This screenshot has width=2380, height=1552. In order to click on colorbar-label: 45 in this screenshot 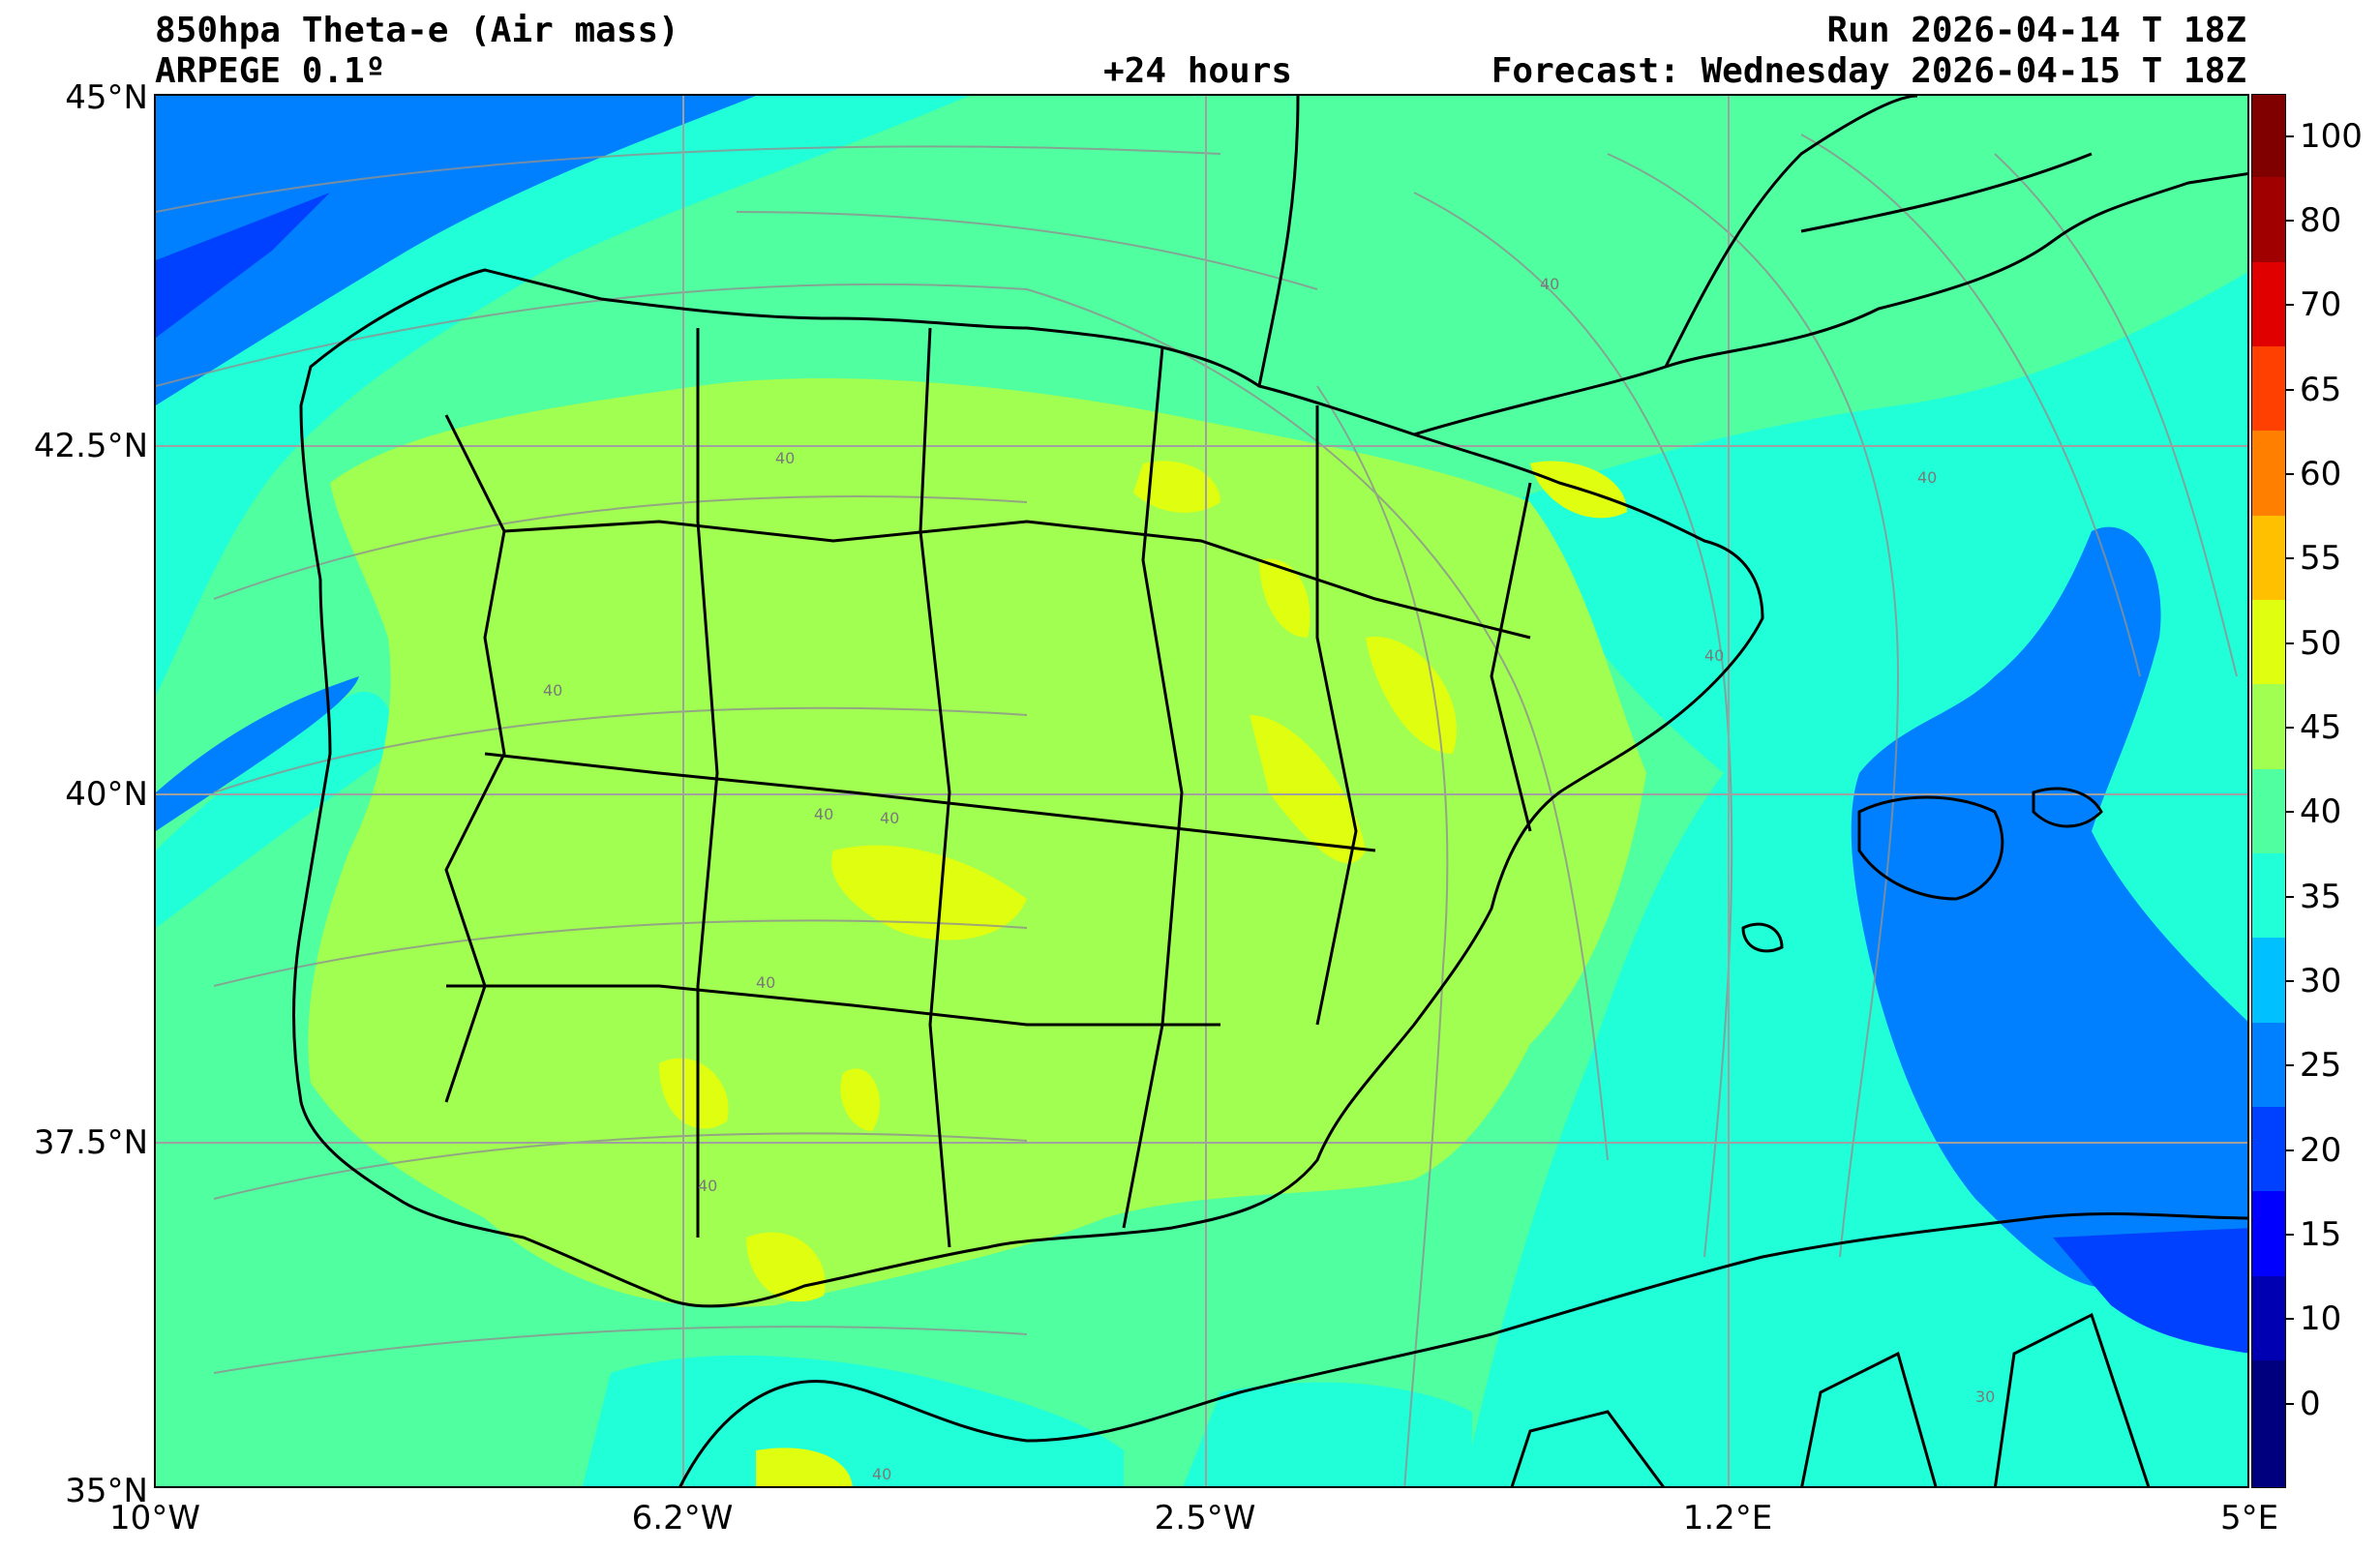, I will do `click(2321, 728)`.